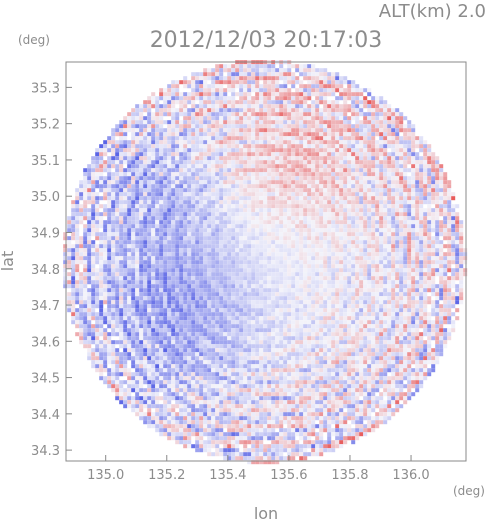 The image size is (491, 521). I want to click on y-unit-label: (deg), so click(34, 40).